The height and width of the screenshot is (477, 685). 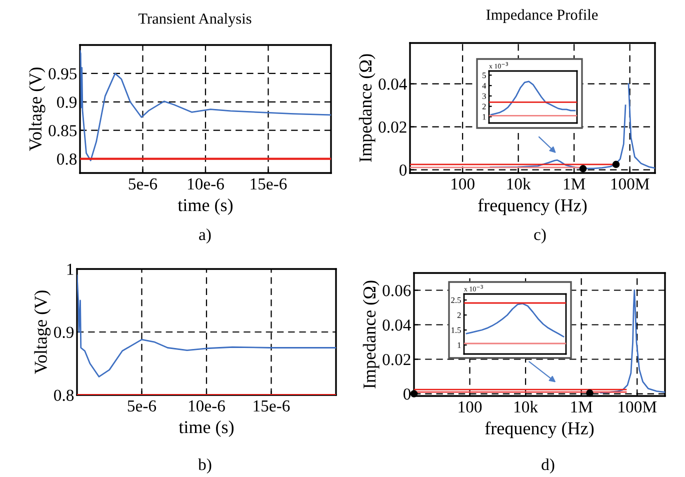 What do you see at coordinates (542, 16) in the screenshot?
I see `chart-title: Impedance Profile` at bounding box center [542, 16].